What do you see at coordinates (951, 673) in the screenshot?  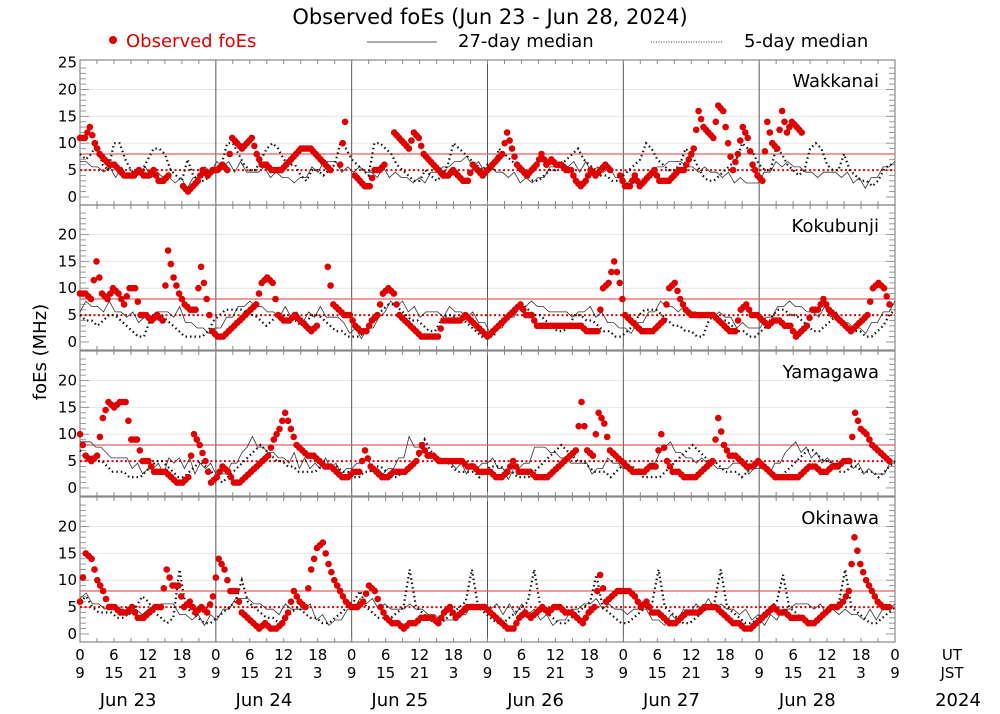 I see `x-row-label-jst: JST` at bounding box center [951, 673].